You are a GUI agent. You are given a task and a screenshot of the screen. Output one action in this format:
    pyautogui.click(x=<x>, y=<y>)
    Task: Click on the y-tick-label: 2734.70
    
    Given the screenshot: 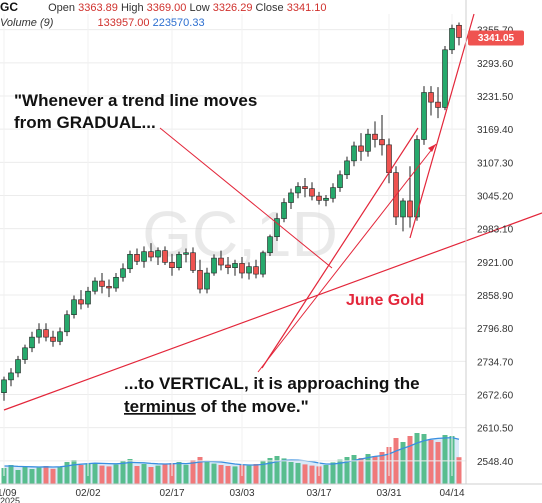 What is the action you would take?
    pyautogui.click(x=495, y=362)
    